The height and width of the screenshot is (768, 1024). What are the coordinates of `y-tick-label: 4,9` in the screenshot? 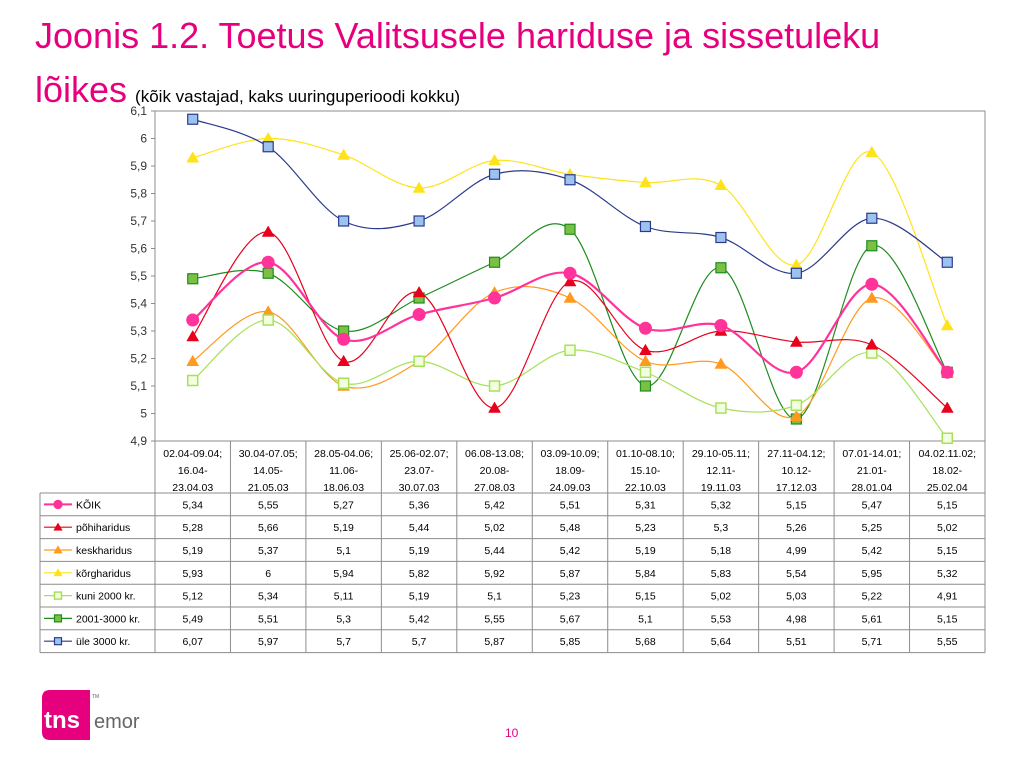 It's located at (138, 441).